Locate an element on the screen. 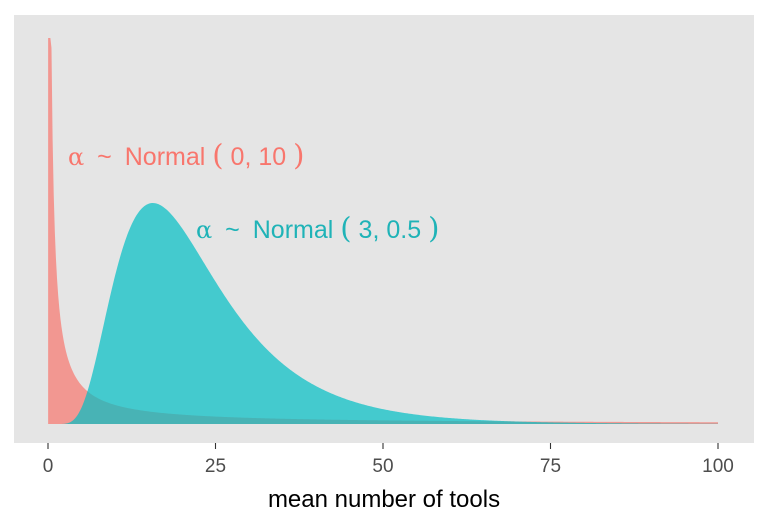 The image size is (768, 528). x-tick-label: 25 is located at coordinates (215, 466).